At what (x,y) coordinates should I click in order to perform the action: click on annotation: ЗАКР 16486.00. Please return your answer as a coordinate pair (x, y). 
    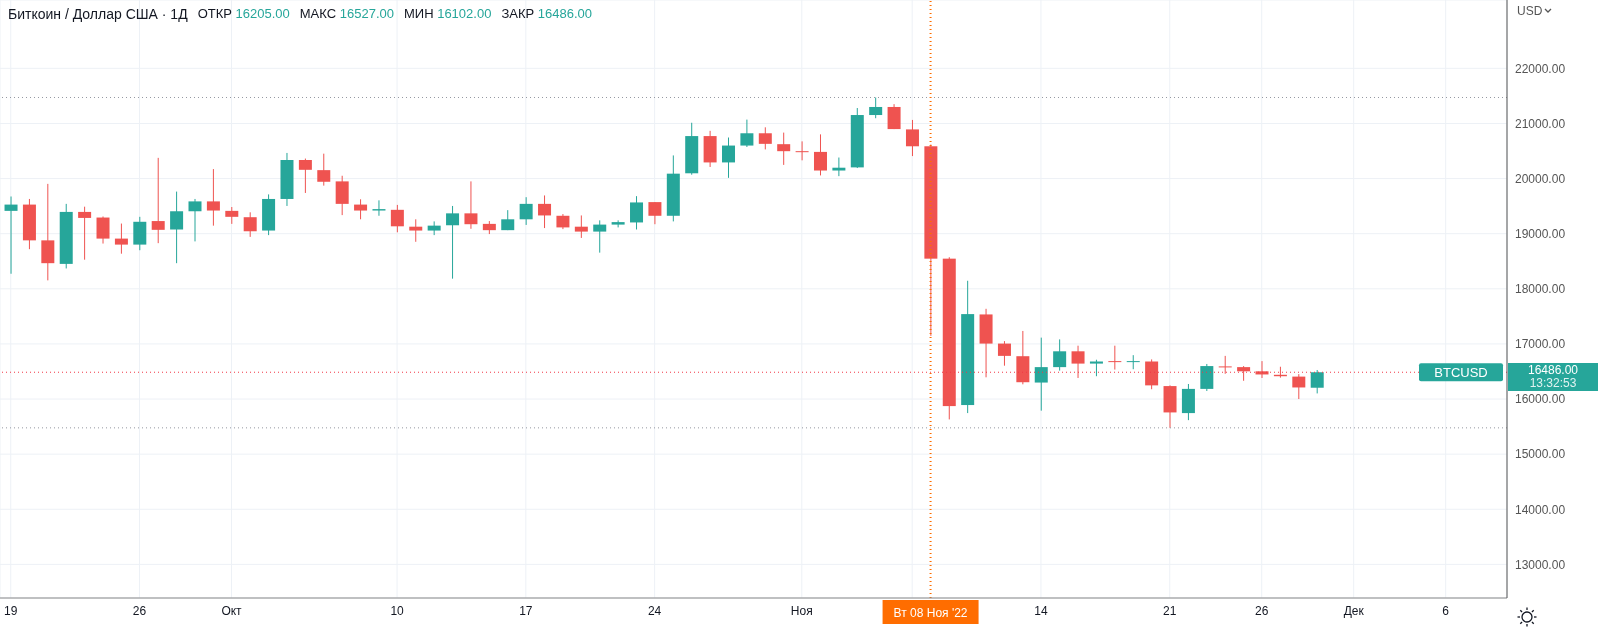
    Looking at the image, I should click on (547, 13).